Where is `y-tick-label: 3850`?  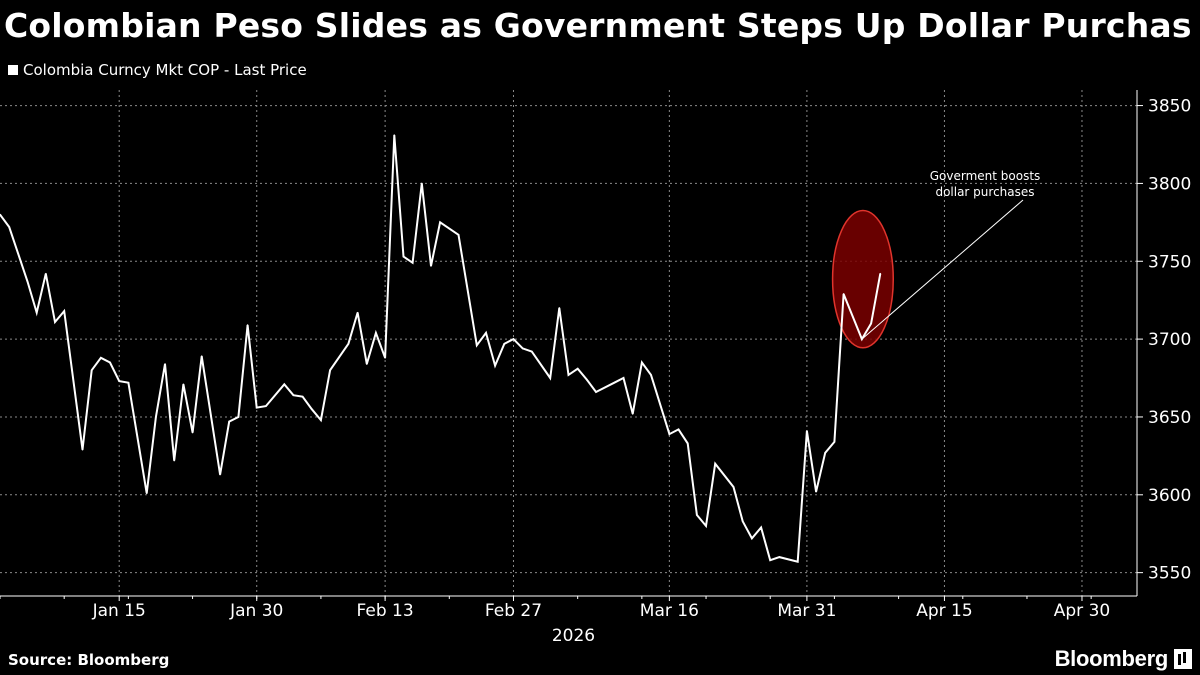 y-tick-label: 3850 is located at coordinates (1169, 107).